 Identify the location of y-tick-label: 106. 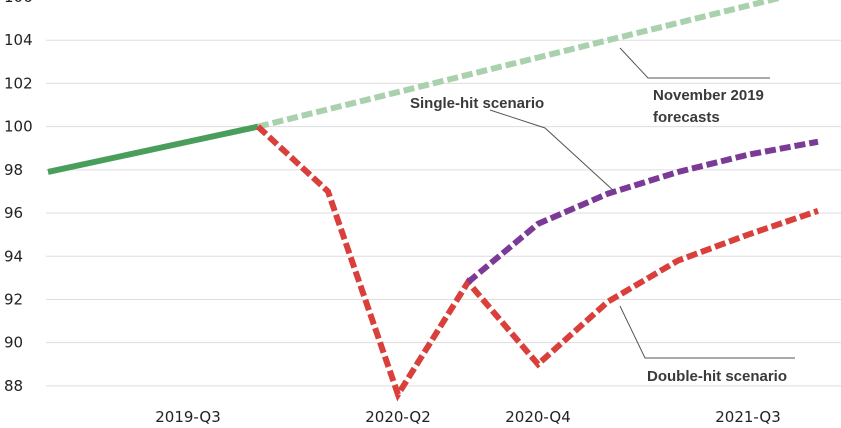
(18, 3).